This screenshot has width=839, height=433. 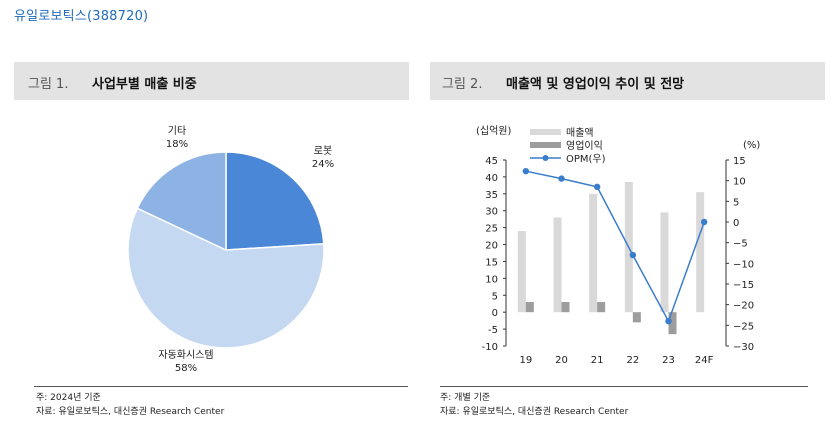 What do you see at coordinates (81, 16) in the screenshot?
I see `company-title: 유일로보틱스(388720)` at bounding box center [81, 16].